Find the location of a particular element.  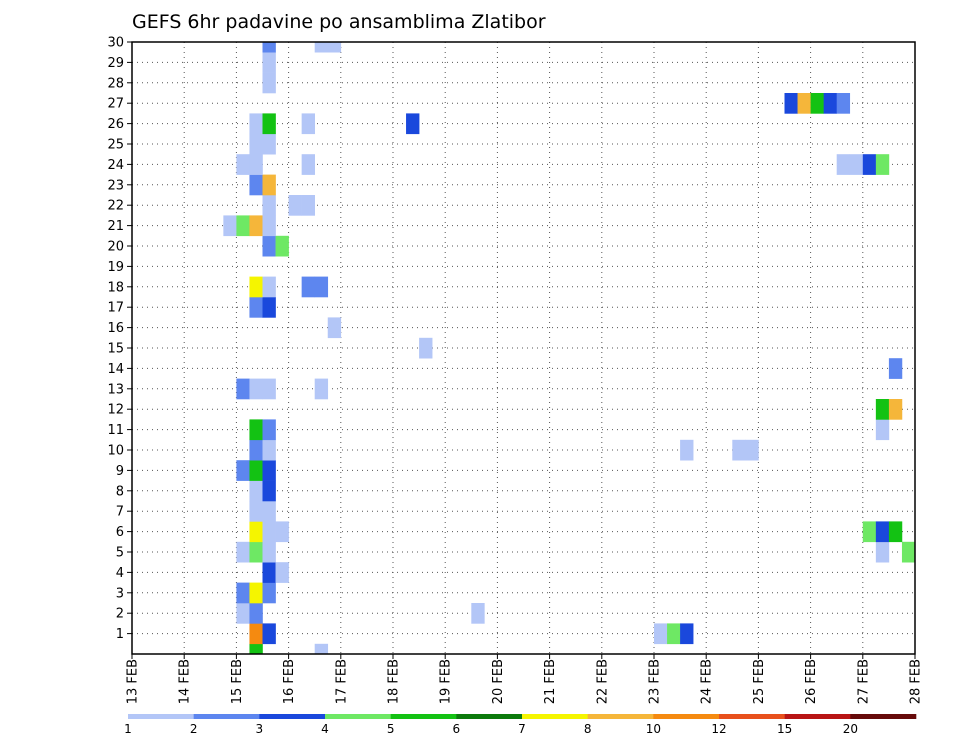

colorbar-label: 7 is located at coordinates (522, 729).